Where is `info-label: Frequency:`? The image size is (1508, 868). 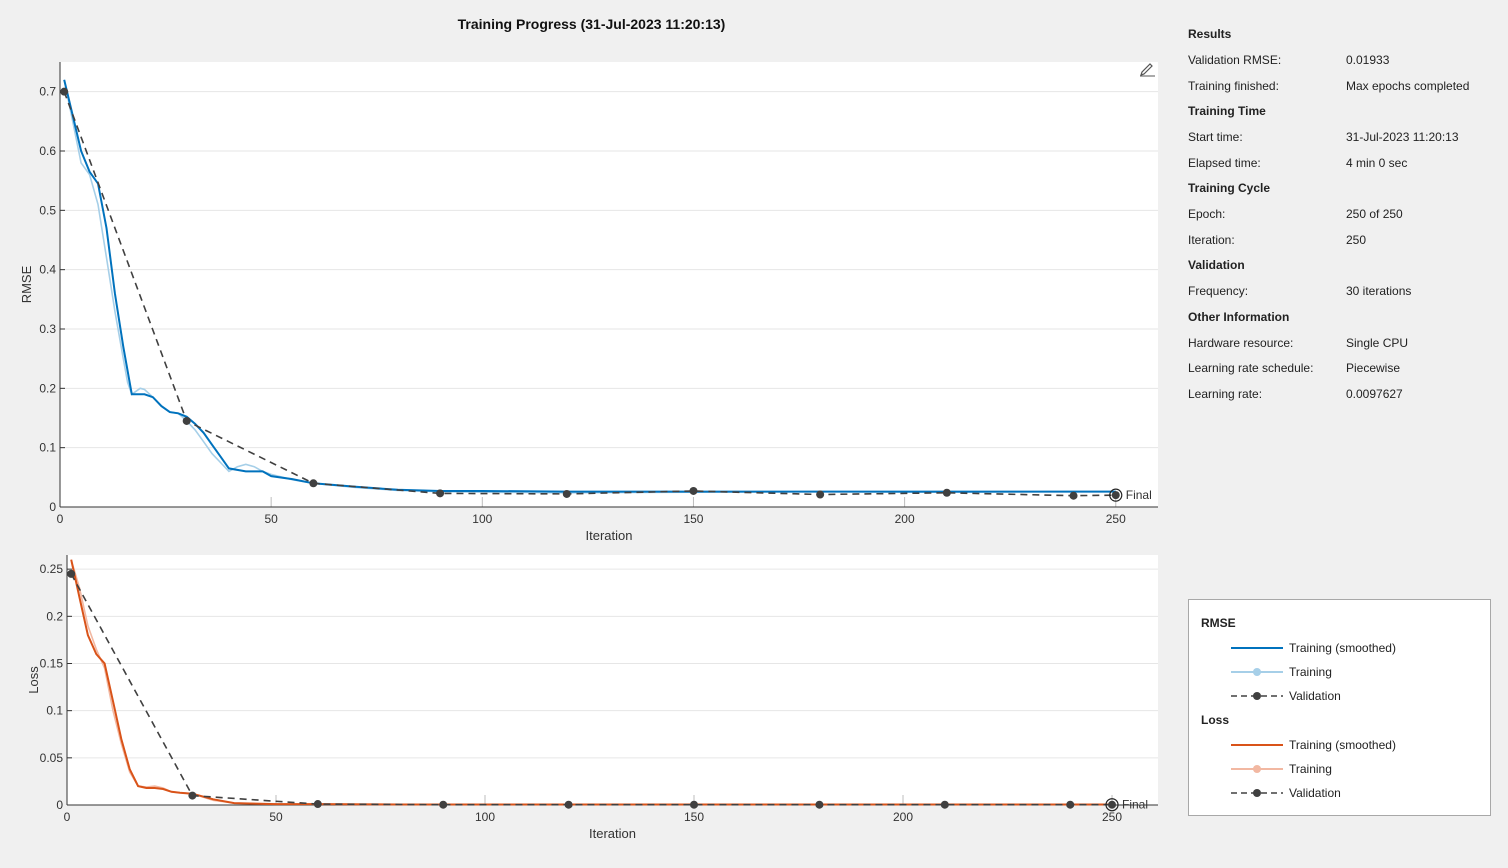 info-label: Frequency: is located at coordinates (1218, 291).